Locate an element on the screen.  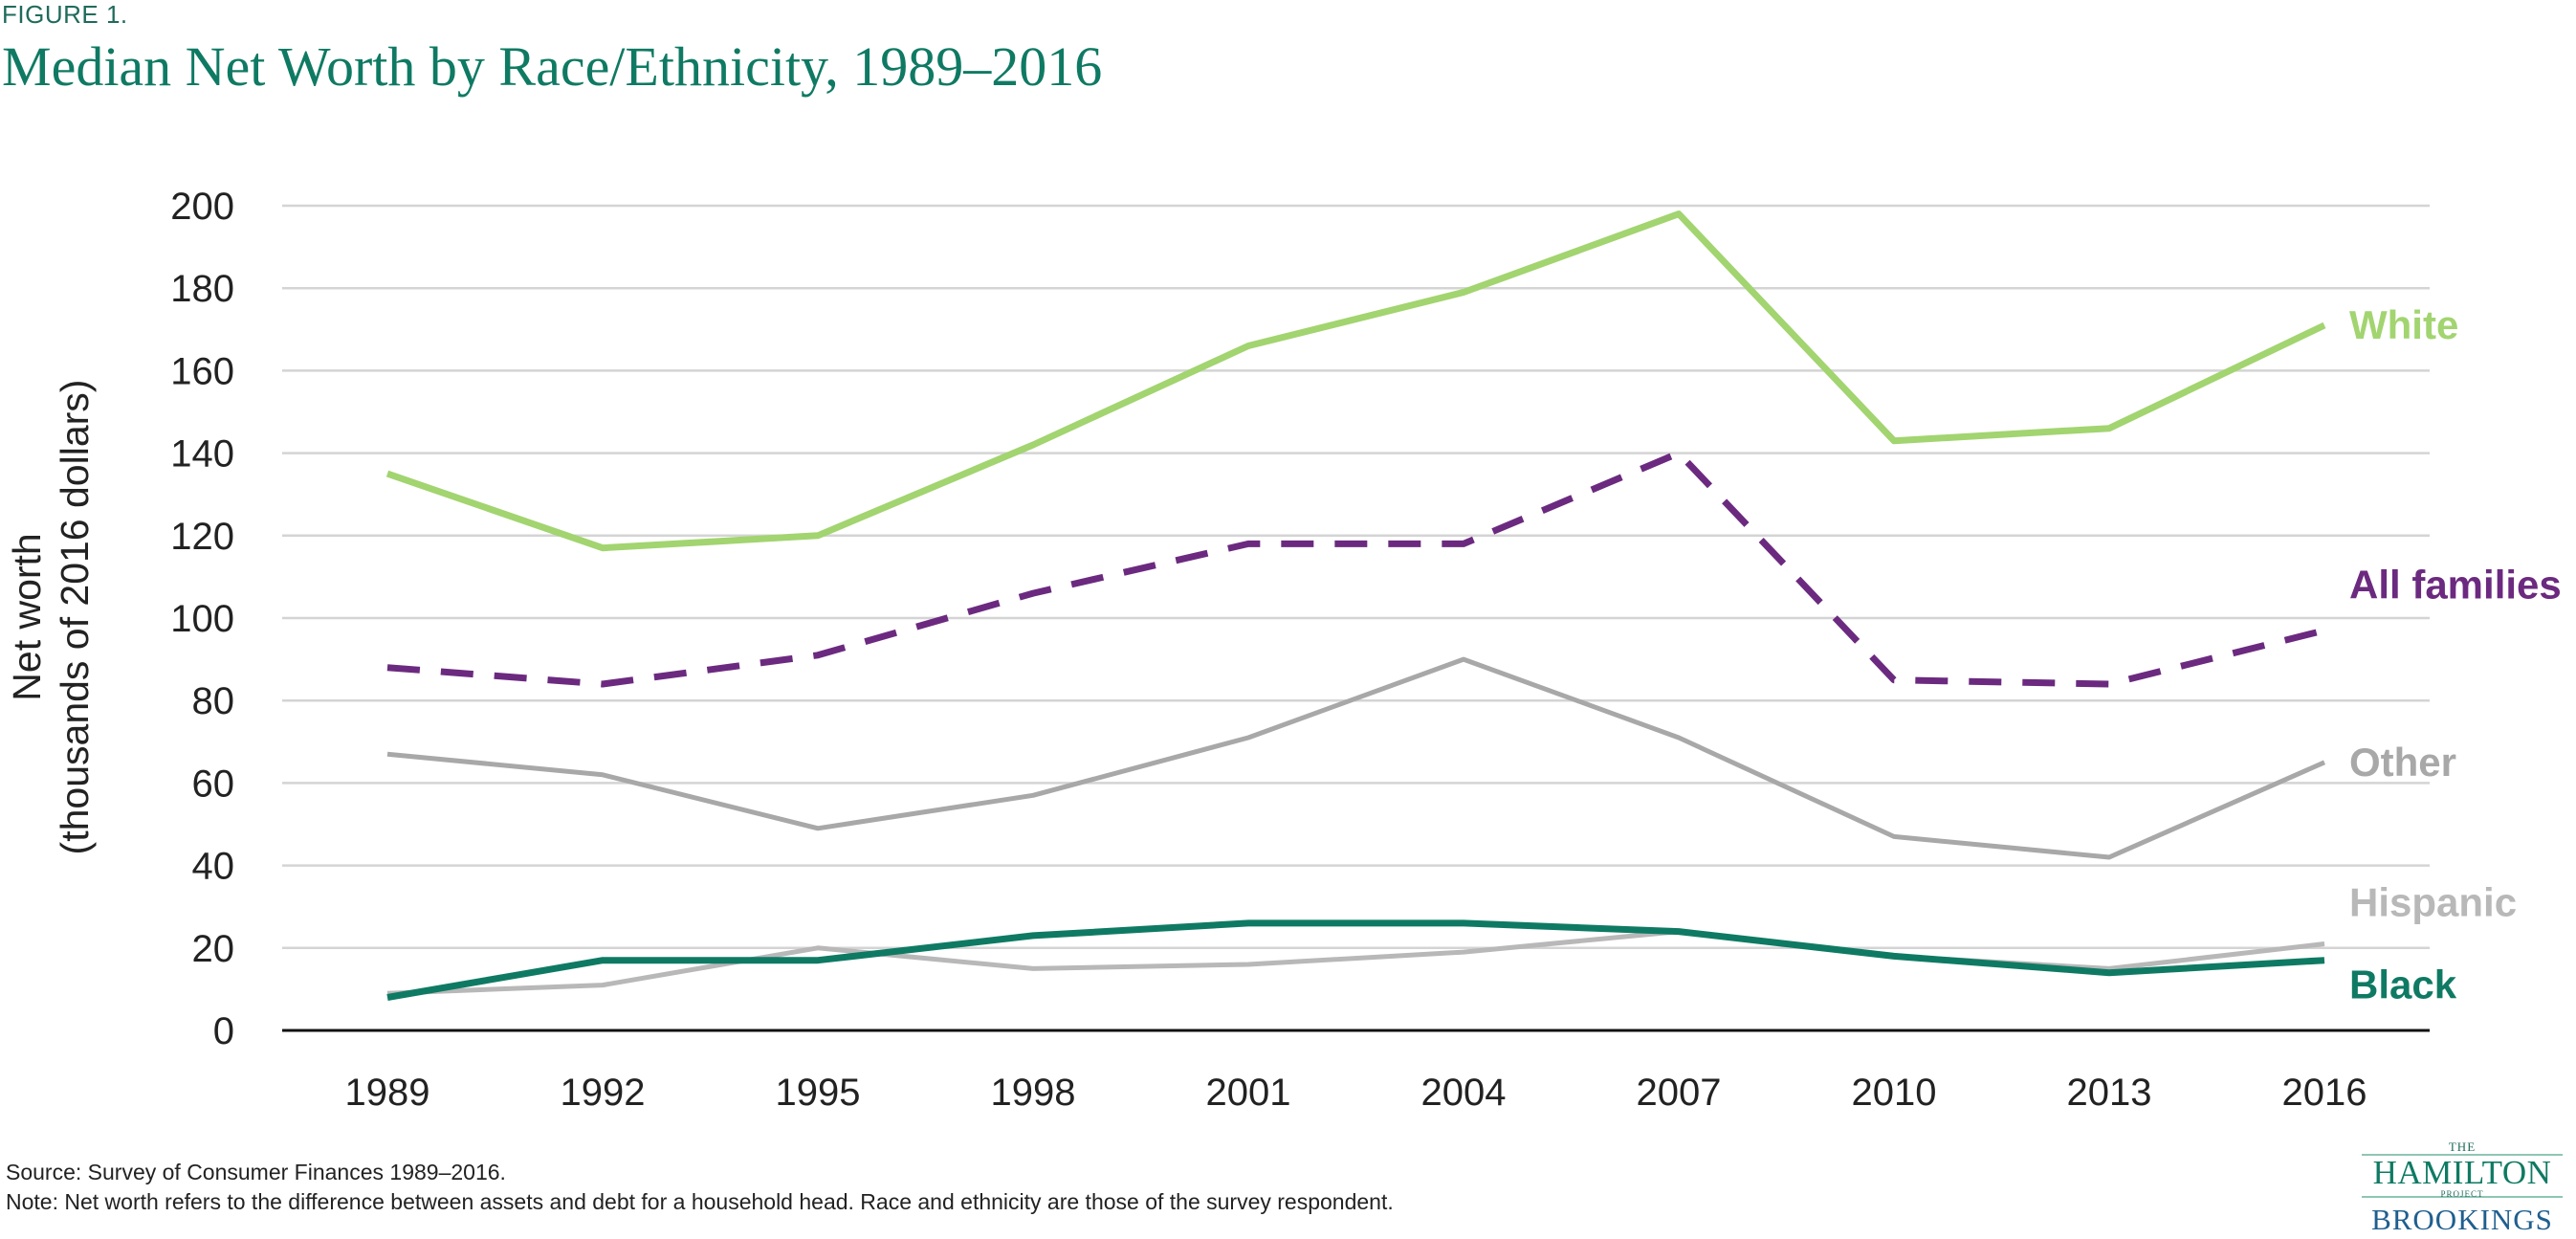
y-tick-label: 80 is located at coordinates (213, 701).